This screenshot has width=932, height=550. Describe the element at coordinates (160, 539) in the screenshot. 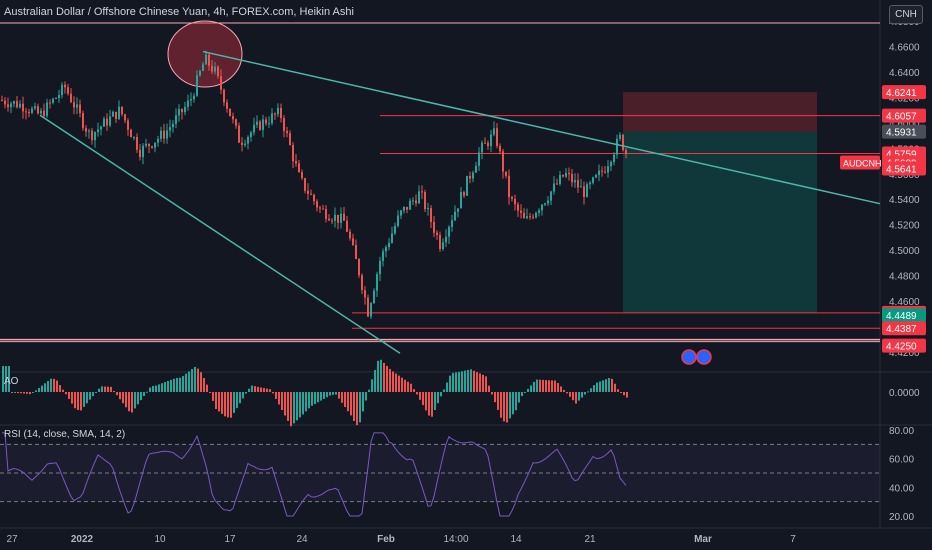

I see `x-tick-label: 10` at that location.